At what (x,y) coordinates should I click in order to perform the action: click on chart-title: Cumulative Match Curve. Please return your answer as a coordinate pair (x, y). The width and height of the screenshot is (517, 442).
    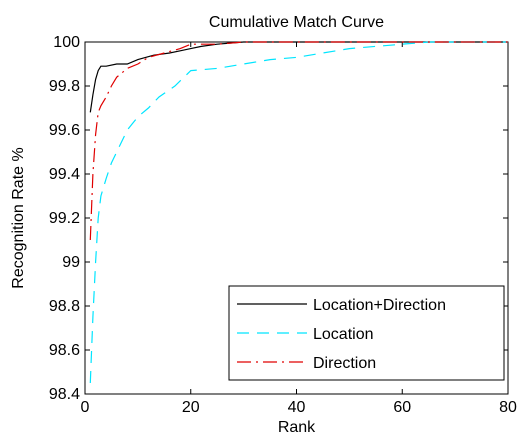
    Looking at the image, I should click on (296, 22).